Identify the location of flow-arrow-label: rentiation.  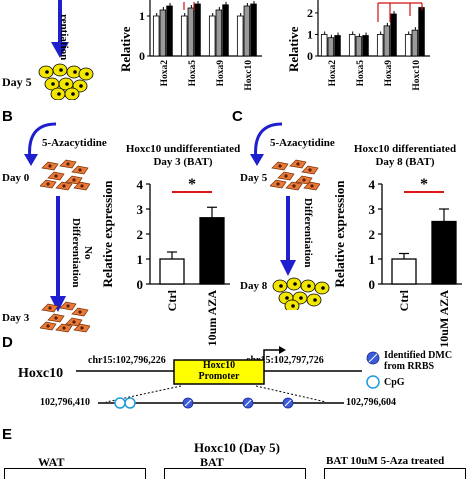
(64, 37).